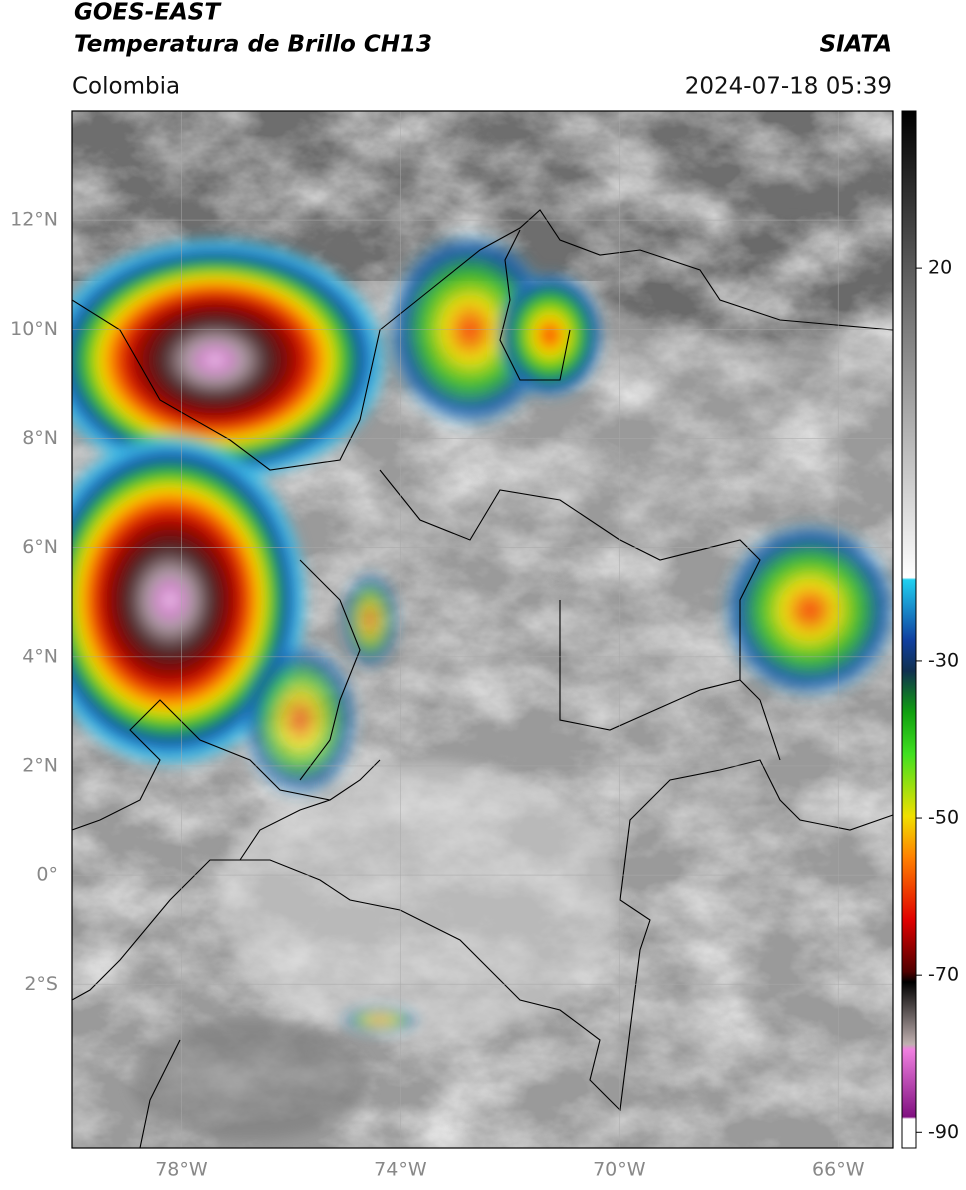  Describe the element at coordinates (943, 818) in the screenshot. I see `colorbar-tick-label: -50` at that location.